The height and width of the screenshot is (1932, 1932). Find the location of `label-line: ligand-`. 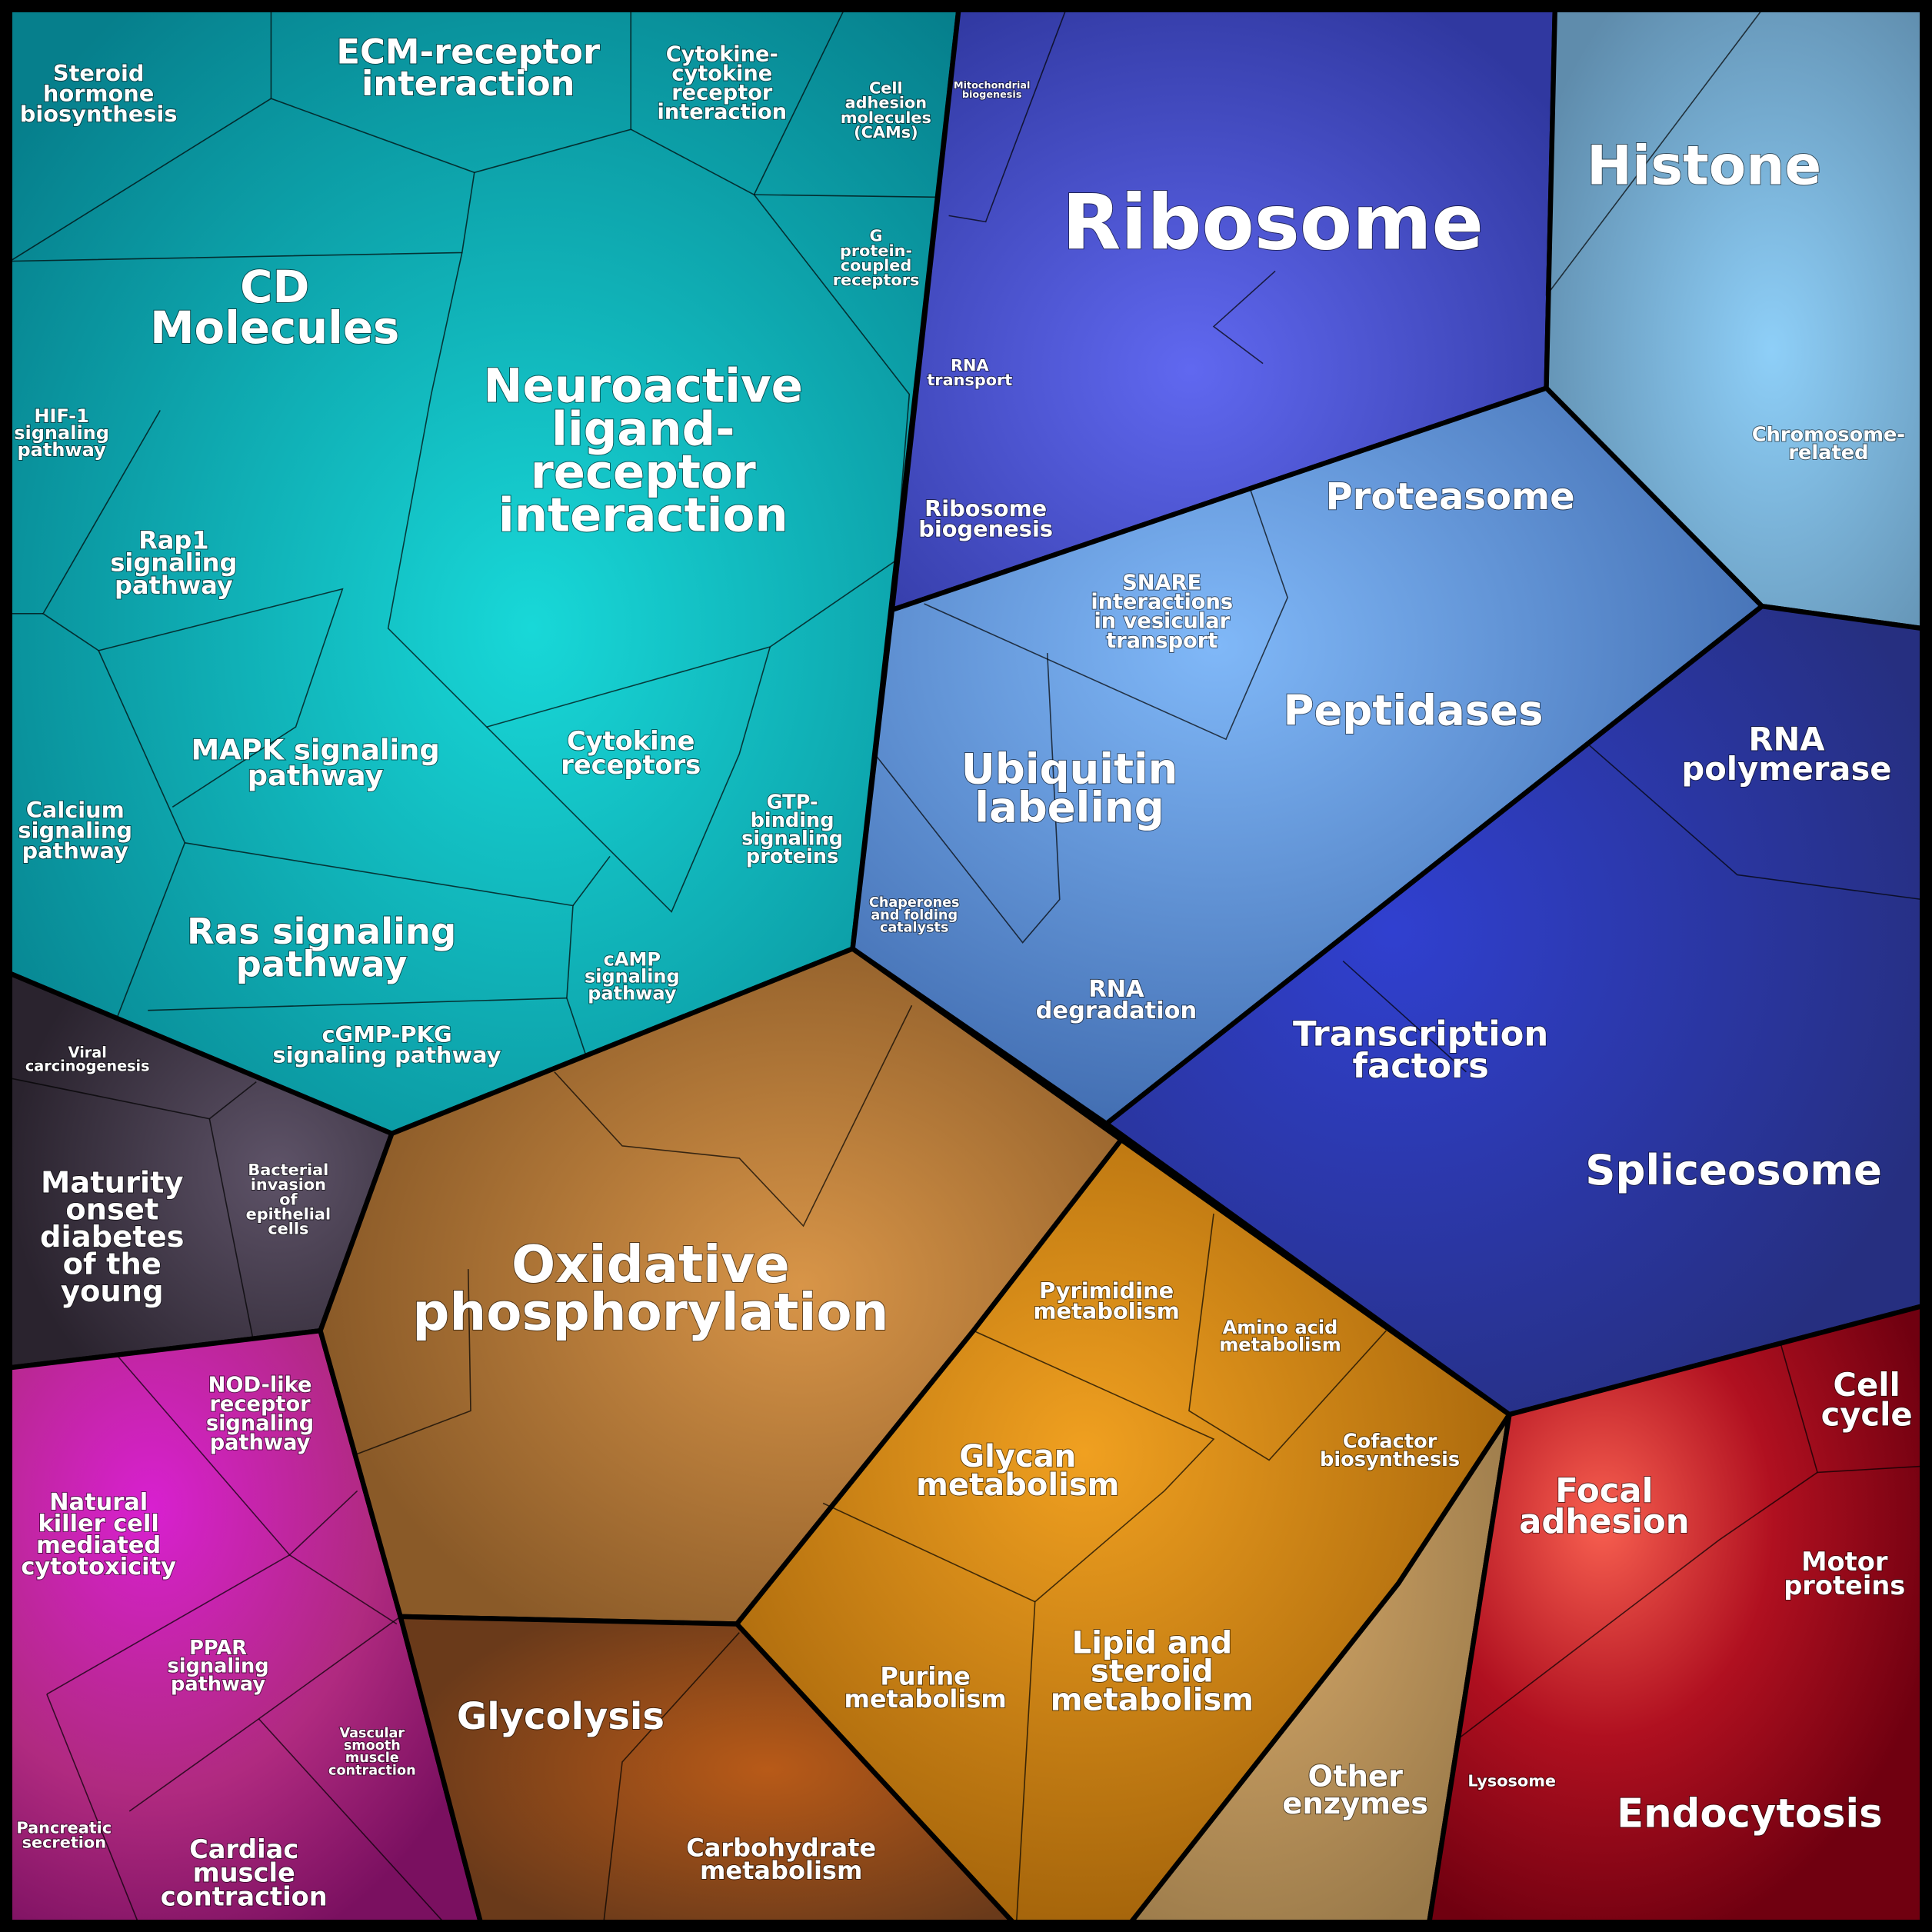

label-line: ligand- is located at coordinates (643, 428).